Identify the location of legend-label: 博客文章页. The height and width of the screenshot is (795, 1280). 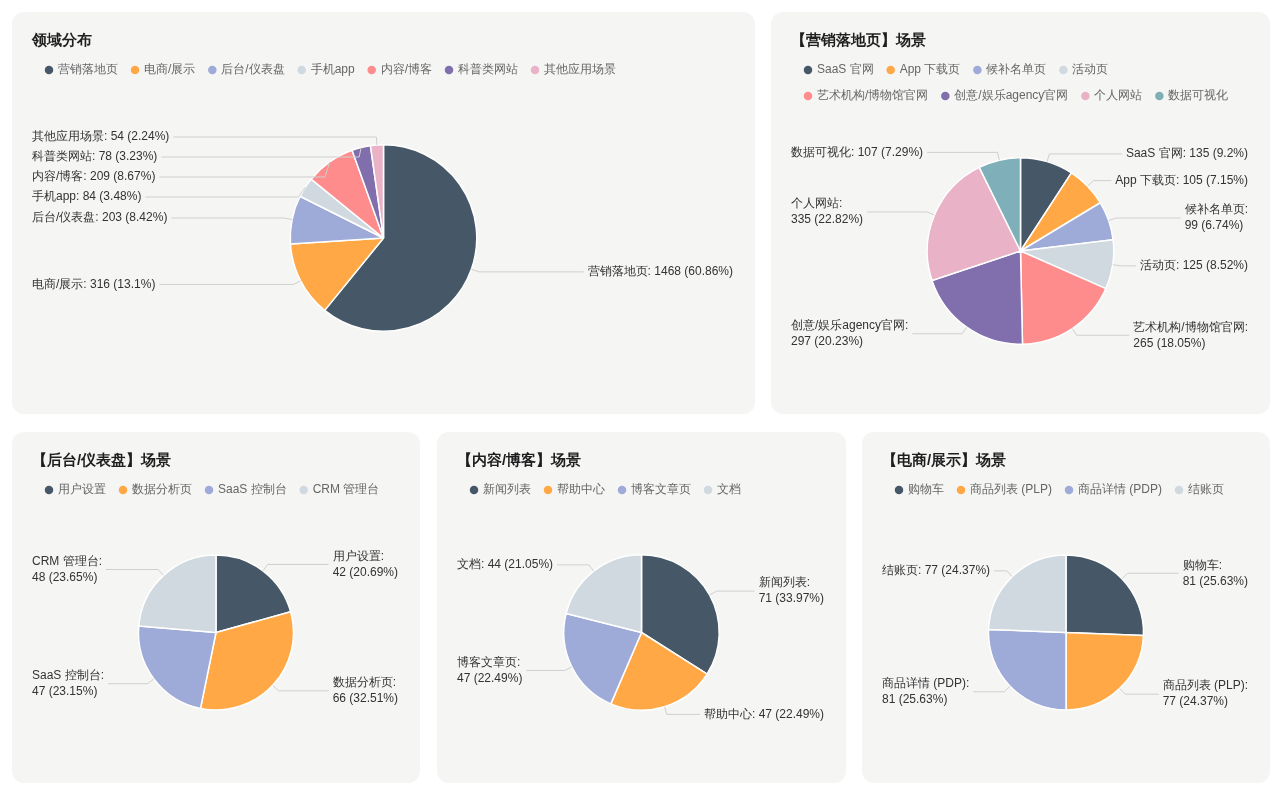
(661, 489).